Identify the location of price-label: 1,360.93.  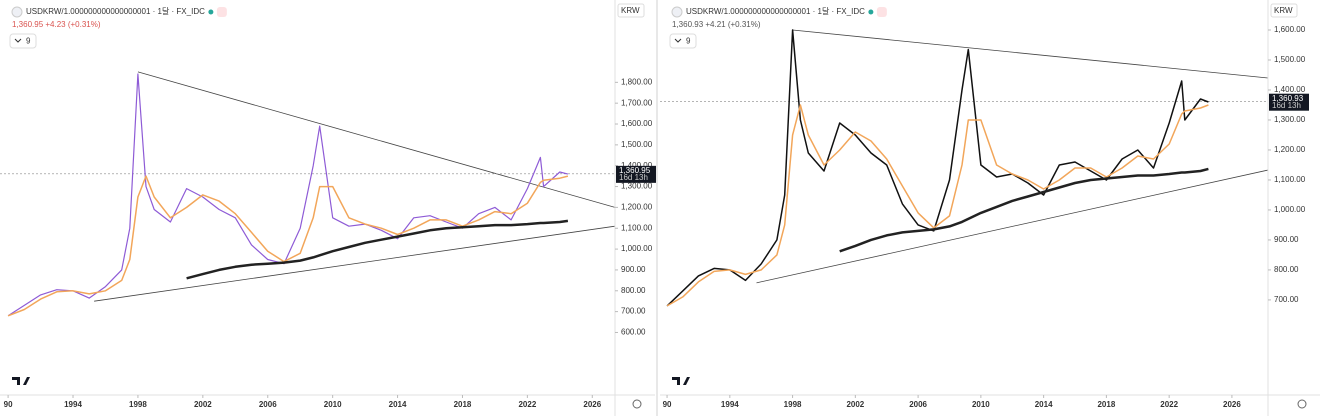
(1288, 98).